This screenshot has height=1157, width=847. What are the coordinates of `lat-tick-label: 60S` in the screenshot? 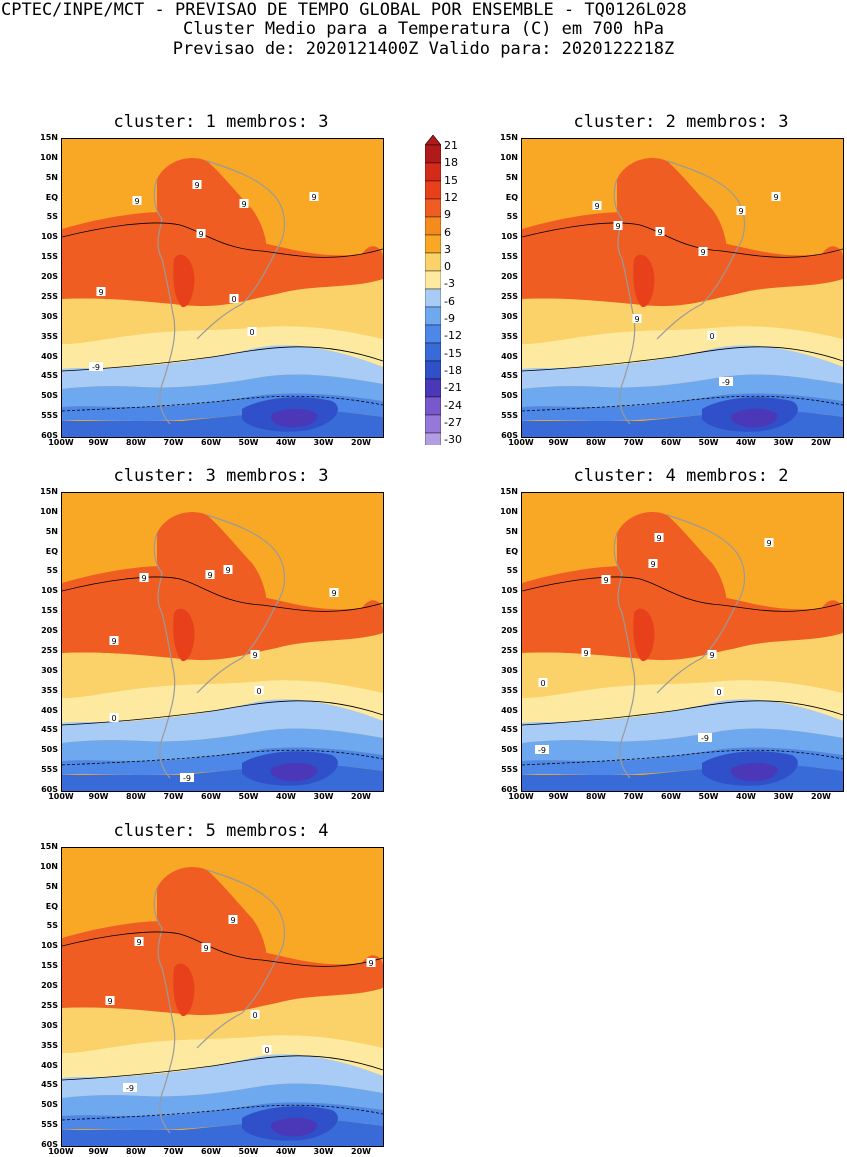 It's located at (49, 435).